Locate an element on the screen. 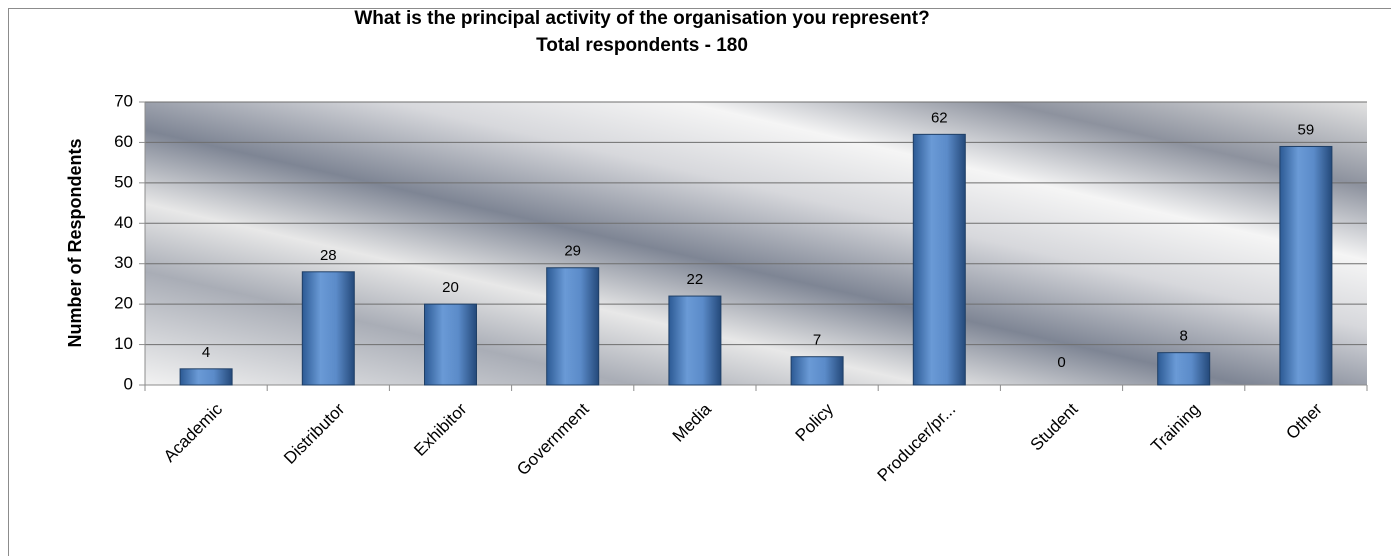  y-tick-label: 60 is located at coordinates (123, 141).